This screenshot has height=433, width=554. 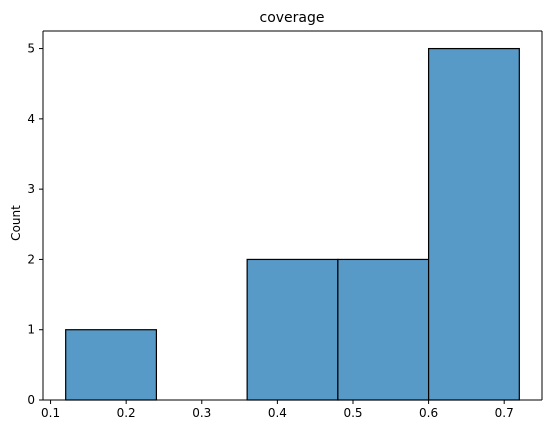 I want to click on x-tick-label: 0.4, so click(x=277, y=413).